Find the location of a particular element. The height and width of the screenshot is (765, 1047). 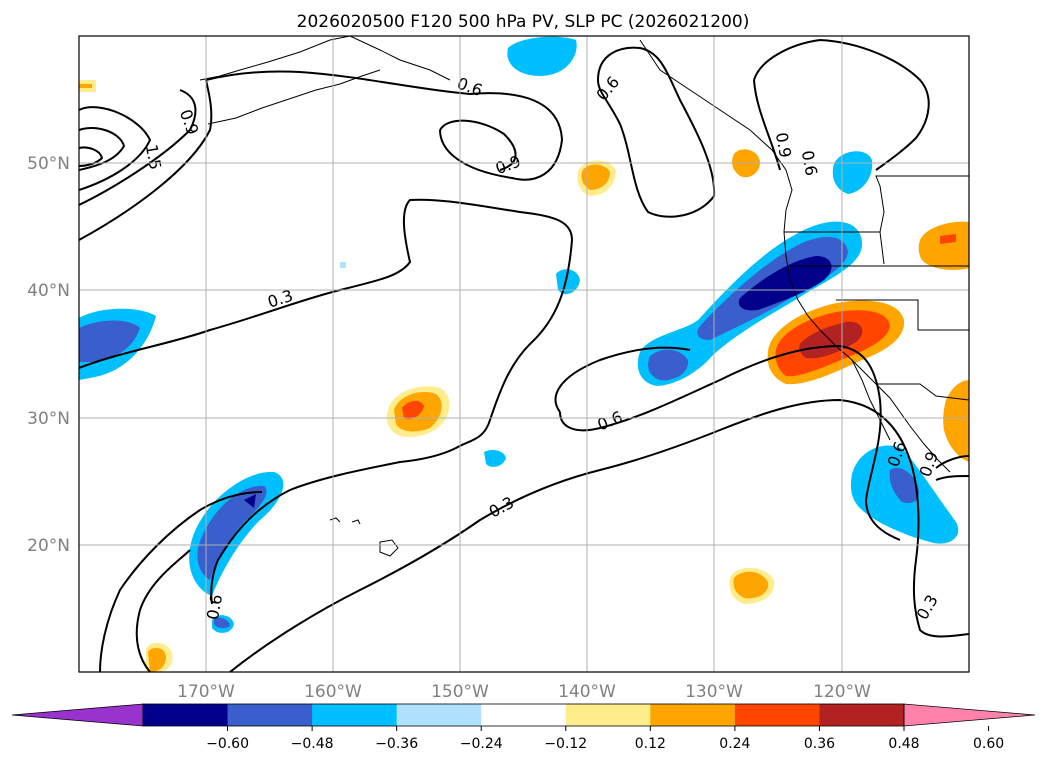

contour-label: 1.5 is located at coordinates (153, 157).